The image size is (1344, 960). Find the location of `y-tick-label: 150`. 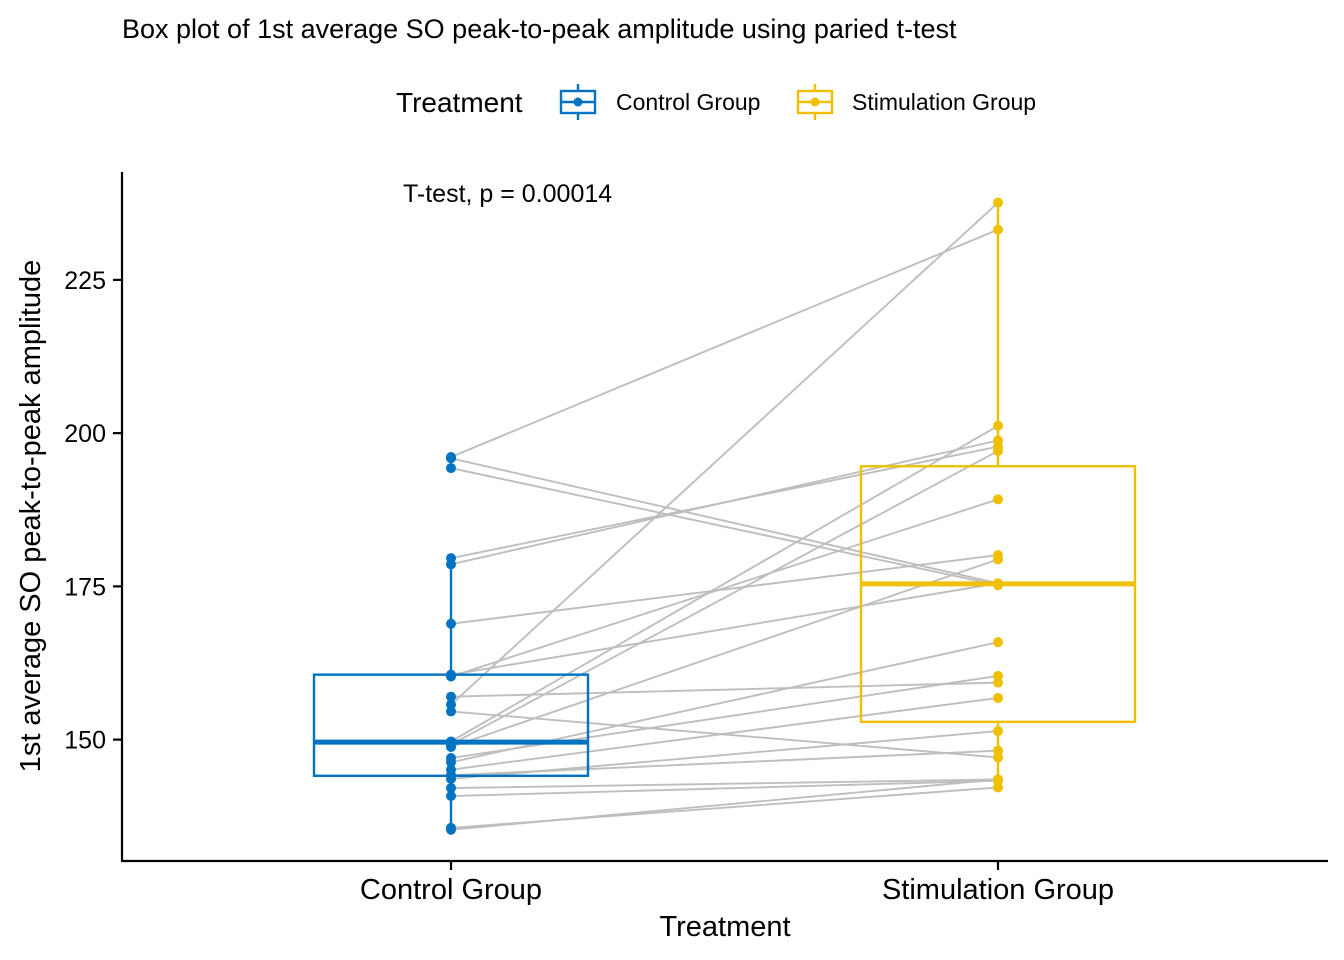

y-tick-label: 150 is located at coordinates (85, 741).